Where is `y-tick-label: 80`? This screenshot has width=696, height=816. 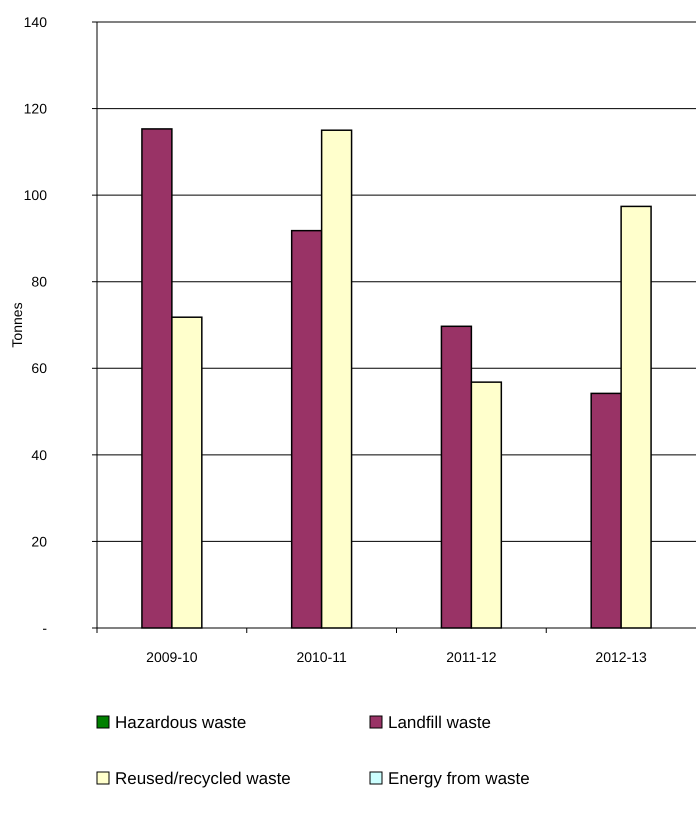
y-tick-label: 80 is located at coordinates (39, 282).